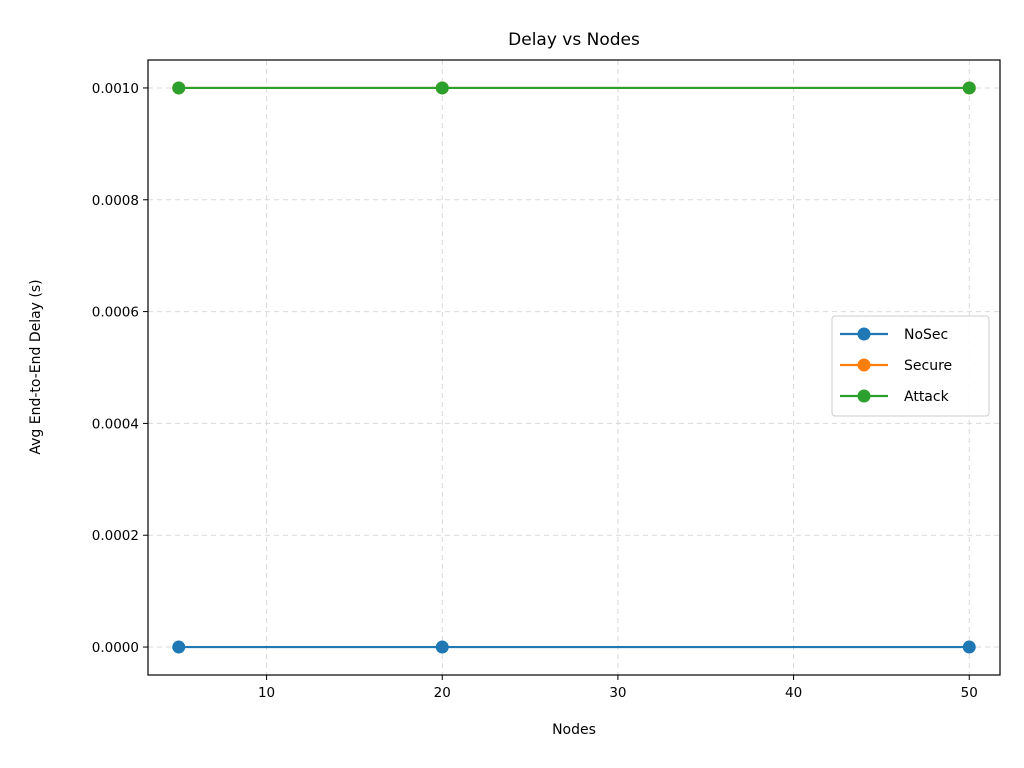  Describe the element at coordinates (864, 396) in the screenshot. I see `legend-marker-attack` at that location.